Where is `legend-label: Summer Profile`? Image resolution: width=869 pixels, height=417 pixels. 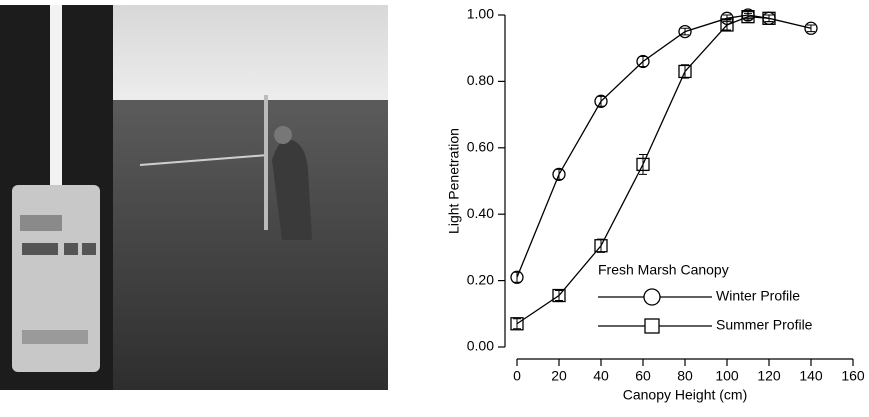
legend-label: Summer Profile is located at coordinates (764, 325).